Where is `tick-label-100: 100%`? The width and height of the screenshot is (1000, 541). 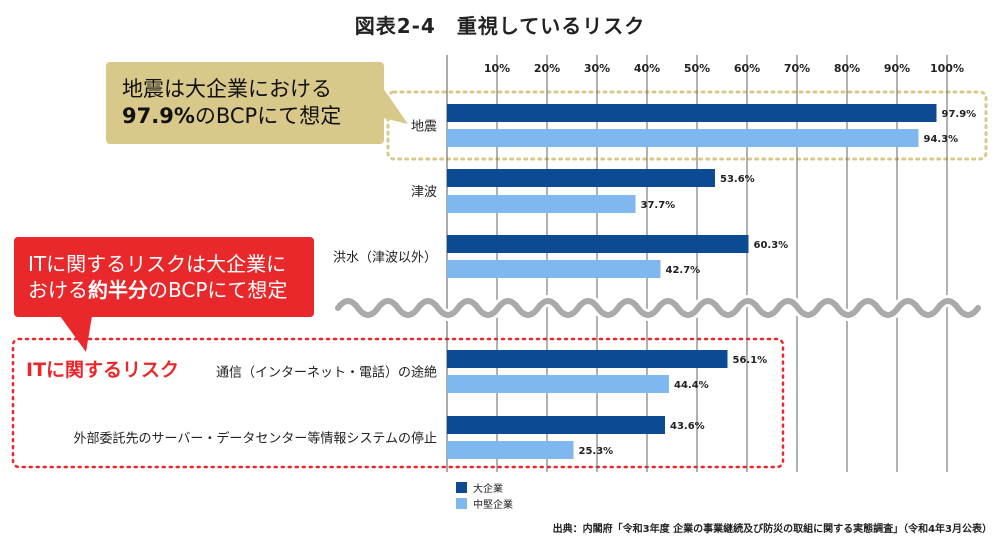 tick-label-100: 100% is located at coordinates (947, 68).